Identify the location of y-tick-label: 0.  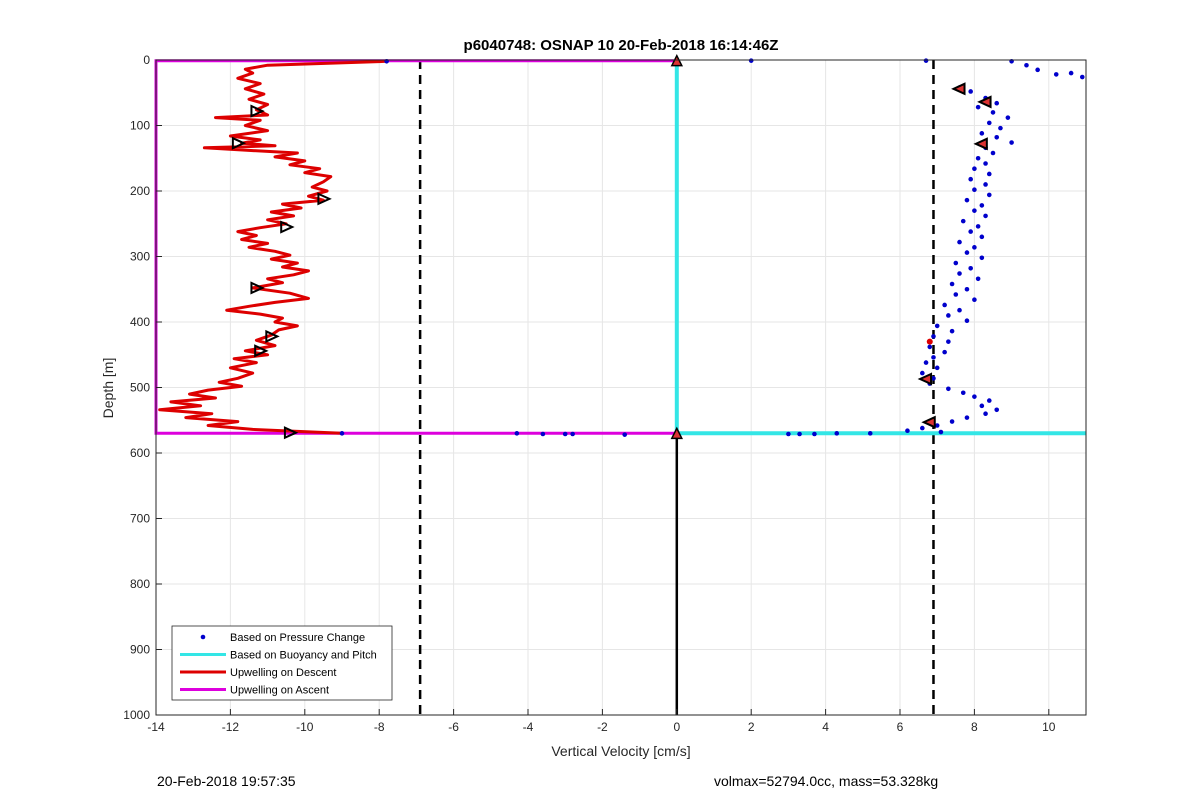
(146, 60).